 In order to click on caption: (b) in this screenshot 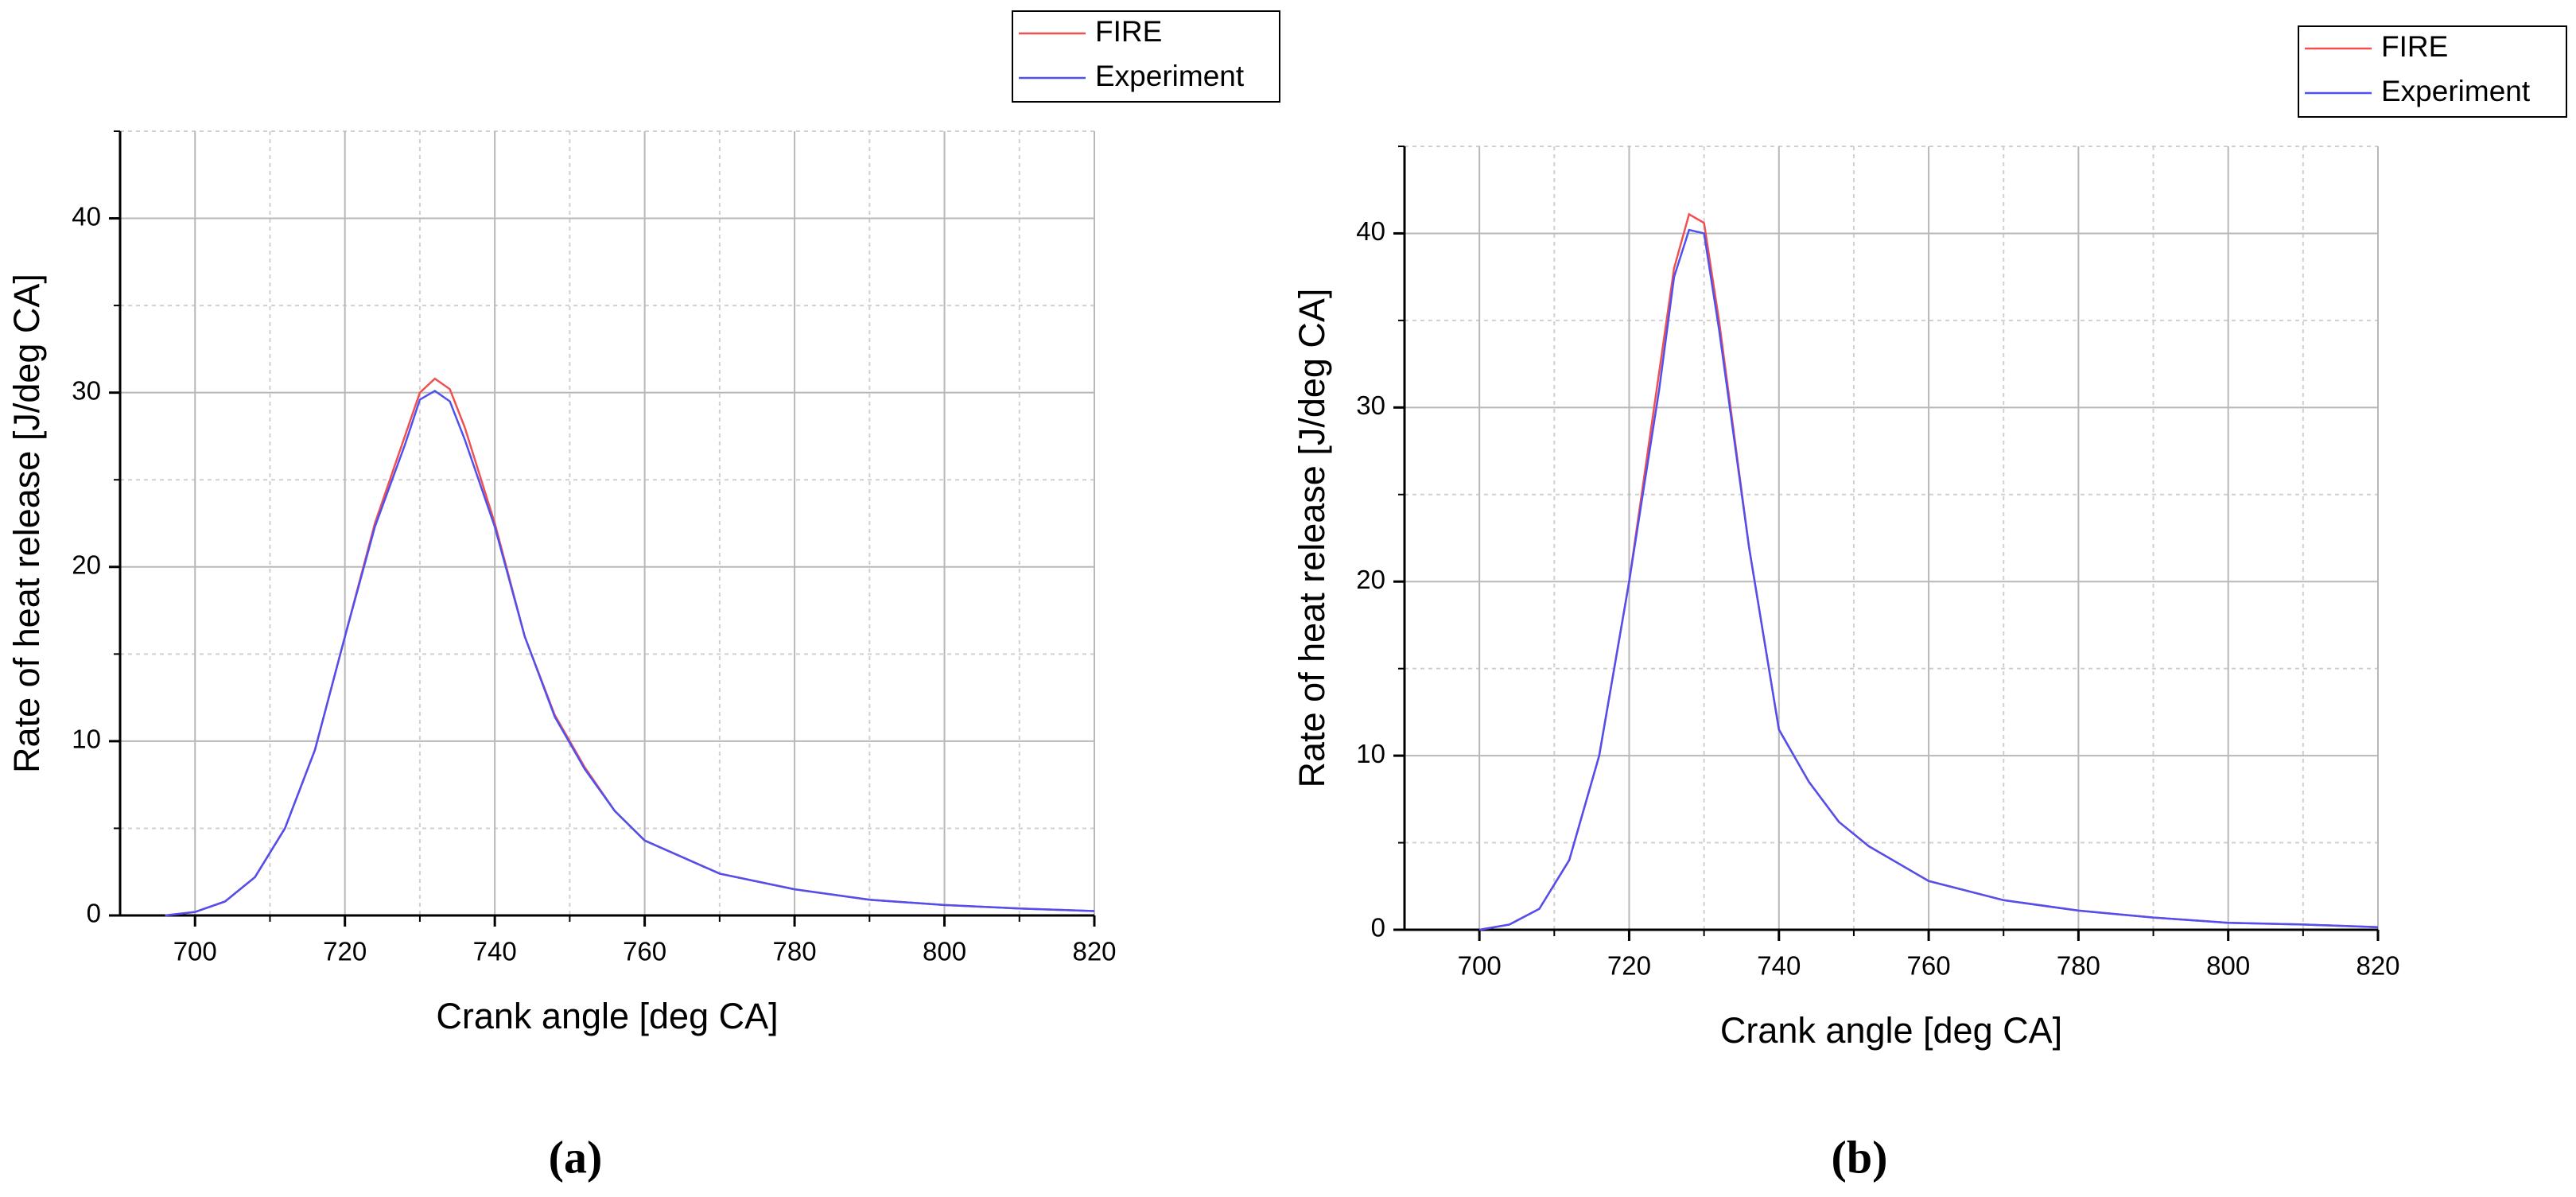, I will do `click(1860, 1157)`.